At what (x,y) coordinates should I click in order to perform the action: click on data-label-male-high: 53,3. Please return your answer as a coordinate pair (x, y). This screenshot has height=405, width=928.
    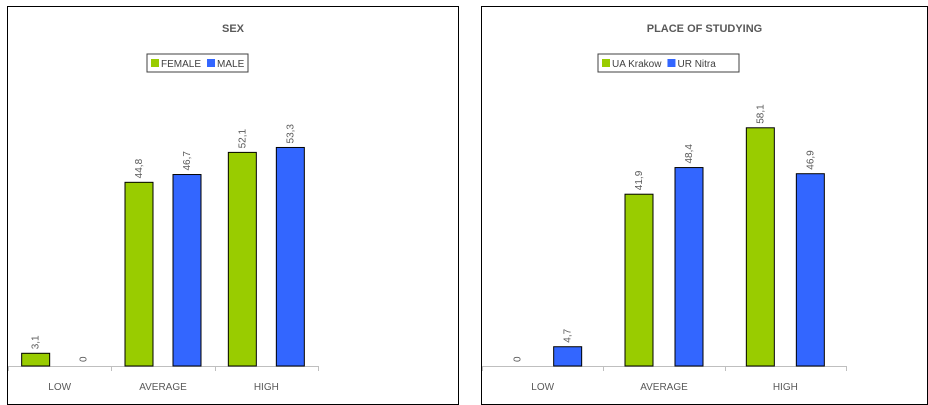
    Looking at the image, I should click on (290, 134).